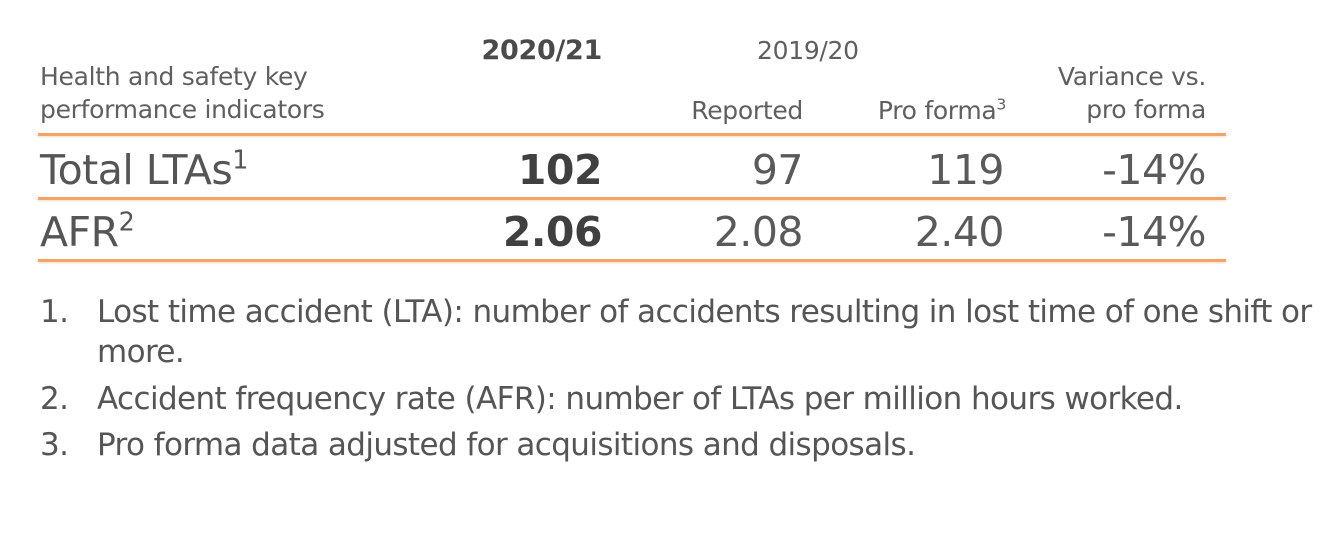 Image resolution: width=1336 pixels, height=555 pixels. I want to click on indicator-header-line2: performance indicators, so click(182, 109).